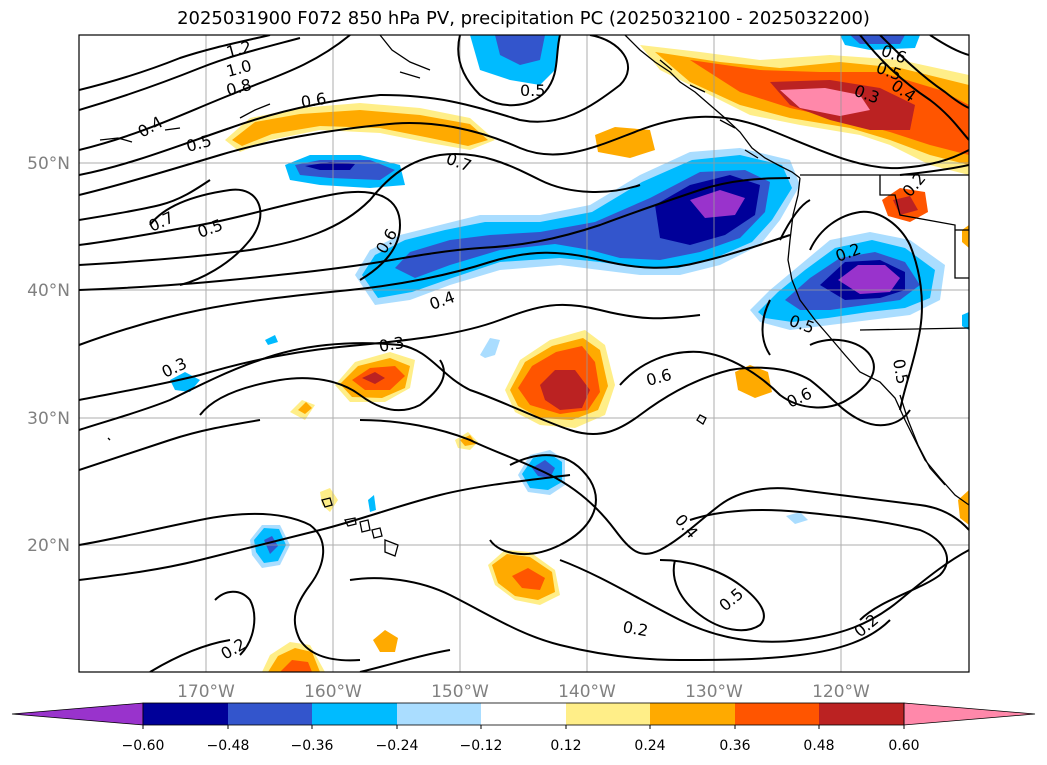 The image size is (1047, 765). I want to click on lon-label-130w: 130°W, so click(714, 692).